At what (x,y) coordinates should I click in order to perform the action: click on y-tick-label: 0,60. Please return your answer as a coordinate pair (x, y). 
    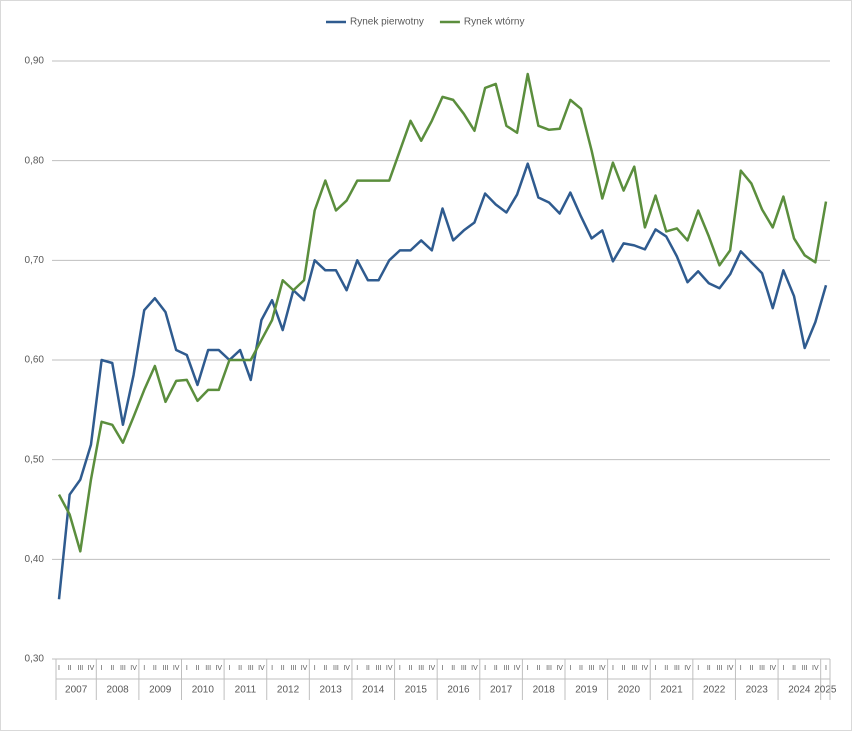
    Looking at the image, I should click on (35, 360).